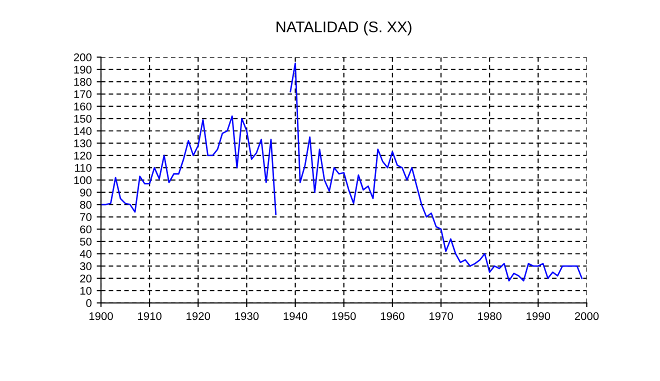 Image resolution: width=660 pixels, height=381 pixels. Describe the element at coordinates (86, 266) in the screenshot. I see `y-tick-label: 30` at that location.